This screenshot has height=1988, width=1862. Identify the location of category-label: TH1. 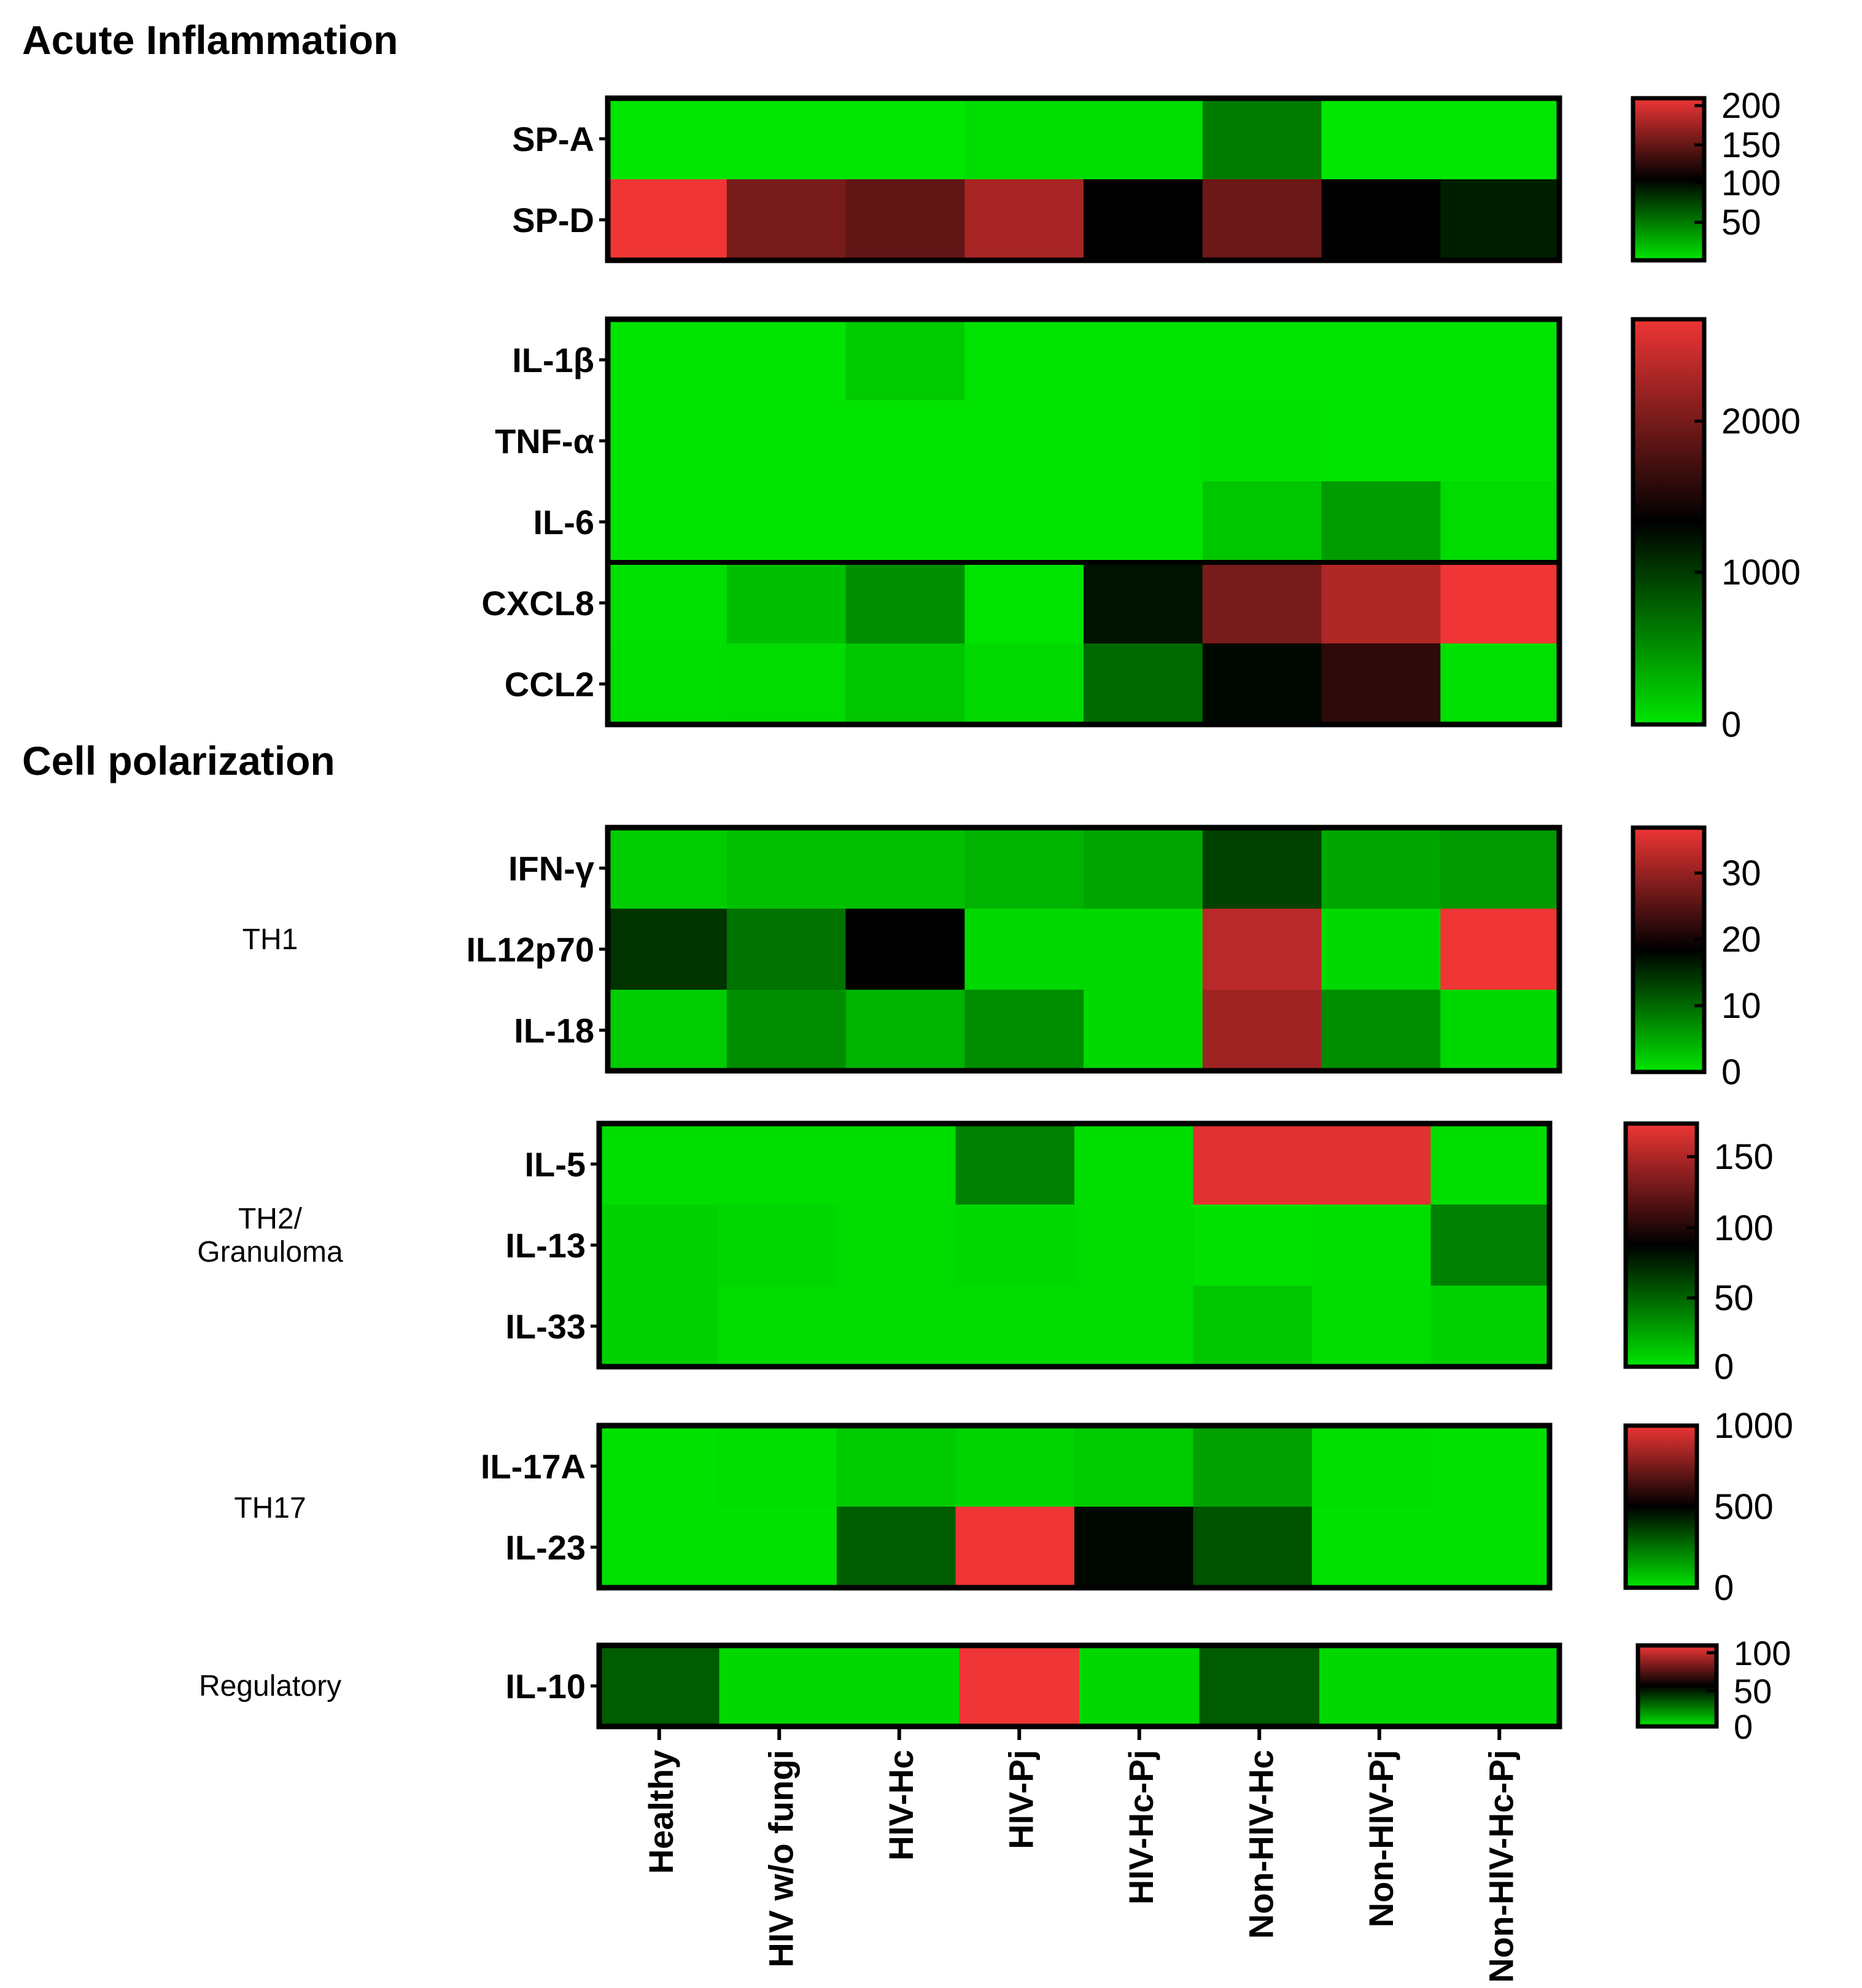
(270, 939).